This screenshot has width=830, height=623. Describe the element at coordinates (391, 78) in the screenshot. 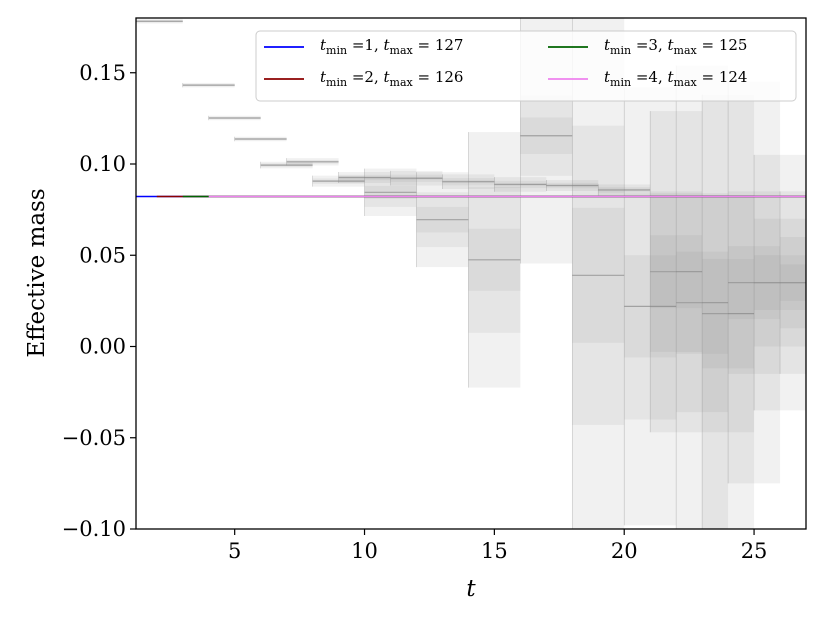

I see `legend-label: tmin =2, tmax = 126` at that location.